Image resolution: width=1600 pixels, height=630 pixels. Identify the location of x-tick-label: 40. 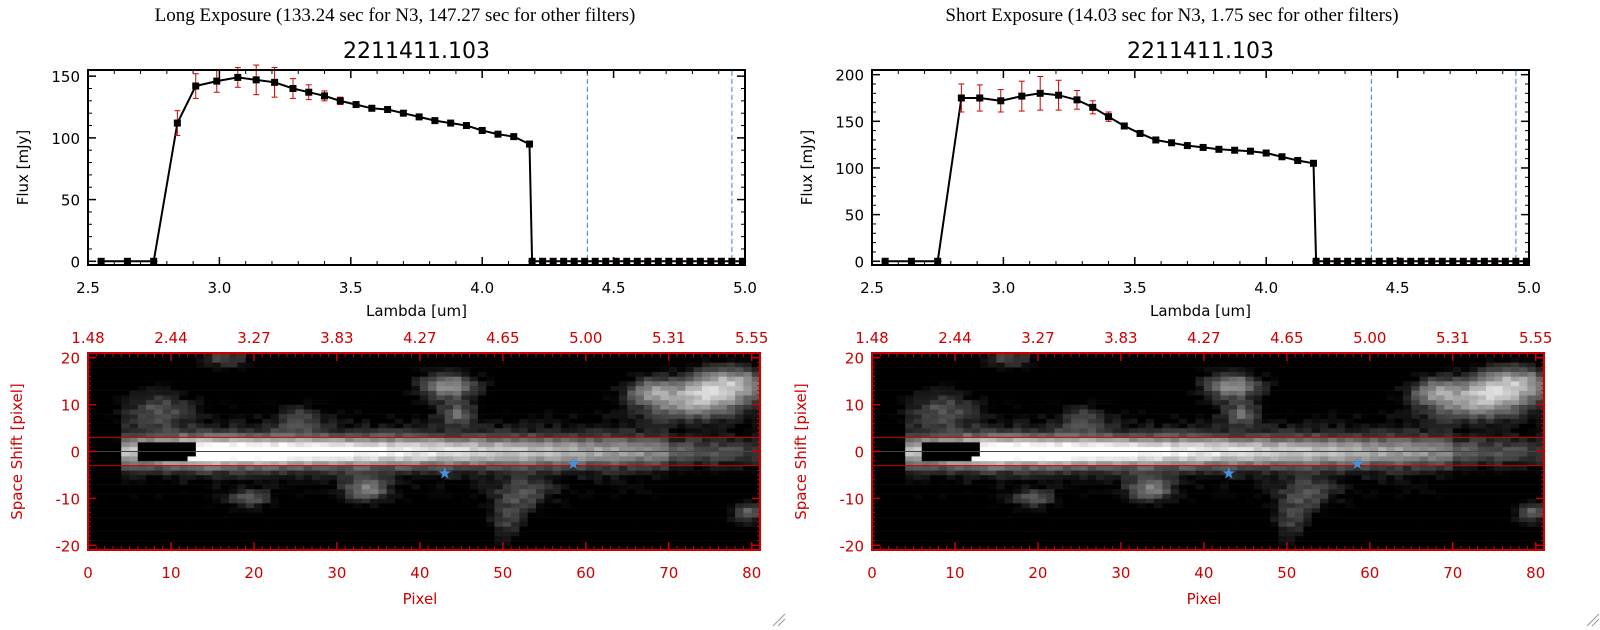
(419, 573).